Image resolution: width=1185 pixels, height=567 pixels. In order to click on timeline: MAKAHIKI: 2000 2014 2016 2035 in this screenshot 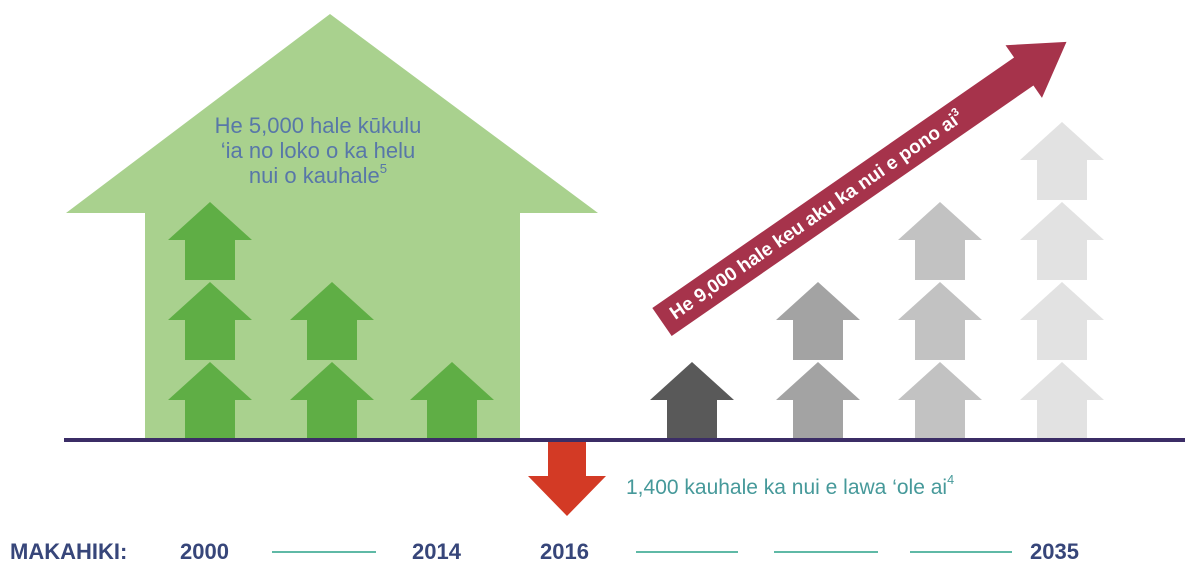, I will do `click(544, 551)`.